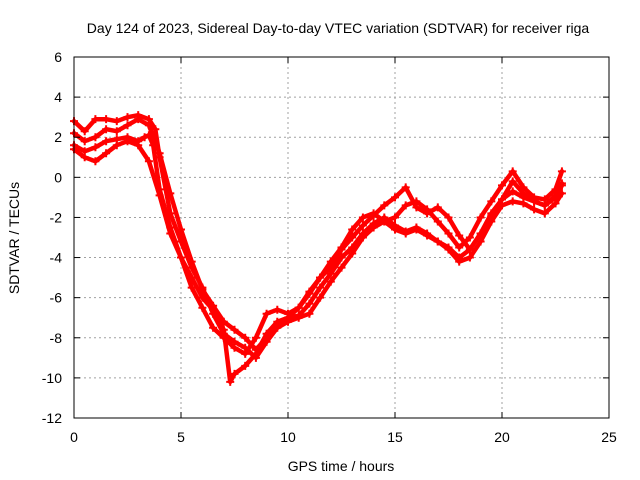  What do you see at coordinates (52, 418) in the screenshot?
I see `y-tick-label: -12` at bounding box center [52, 418].